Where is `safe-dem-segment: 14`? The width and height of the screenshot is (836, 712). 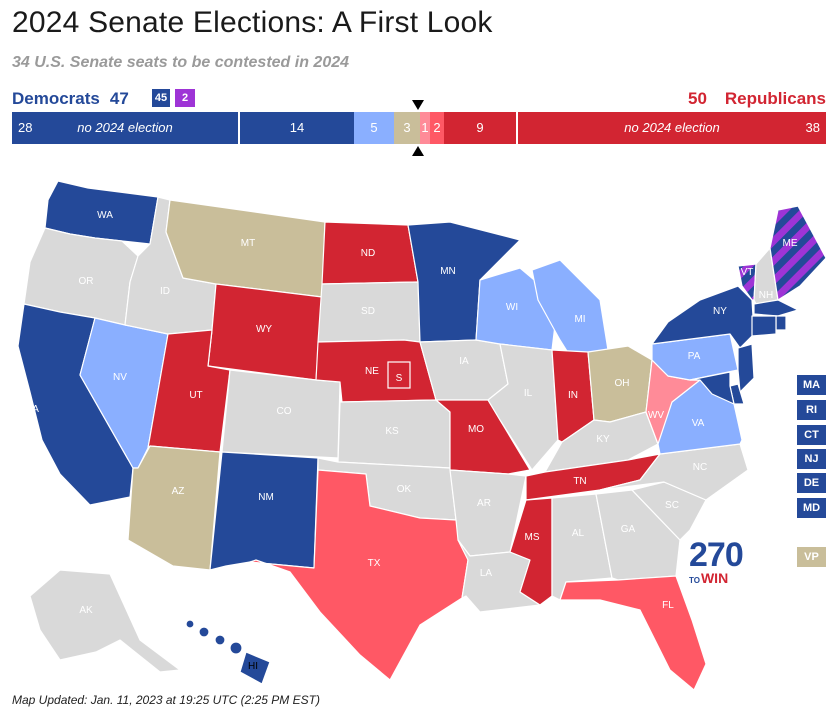 safe-dem-segment: 14 is located at coordinates (297, 128).